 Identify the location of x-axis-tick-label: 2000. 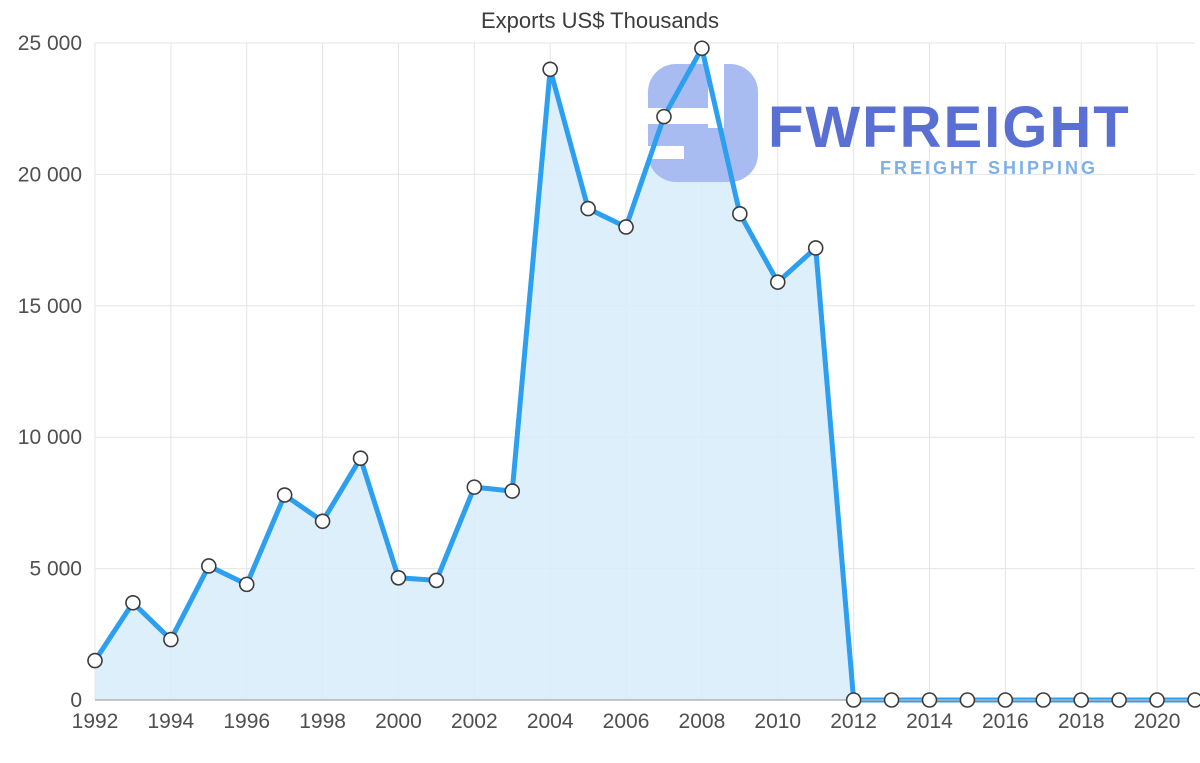
(398, 721).